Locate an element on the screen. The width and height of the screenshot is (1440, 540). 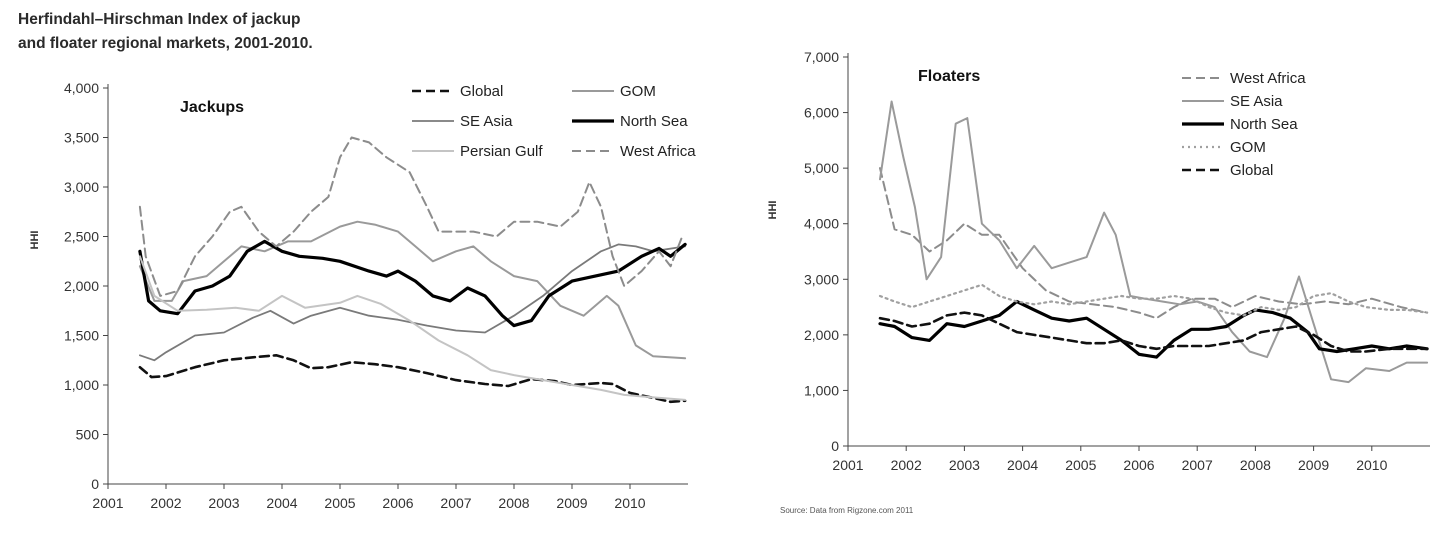
y-tick-label: 6,000 is located at coordinates (821, 113).